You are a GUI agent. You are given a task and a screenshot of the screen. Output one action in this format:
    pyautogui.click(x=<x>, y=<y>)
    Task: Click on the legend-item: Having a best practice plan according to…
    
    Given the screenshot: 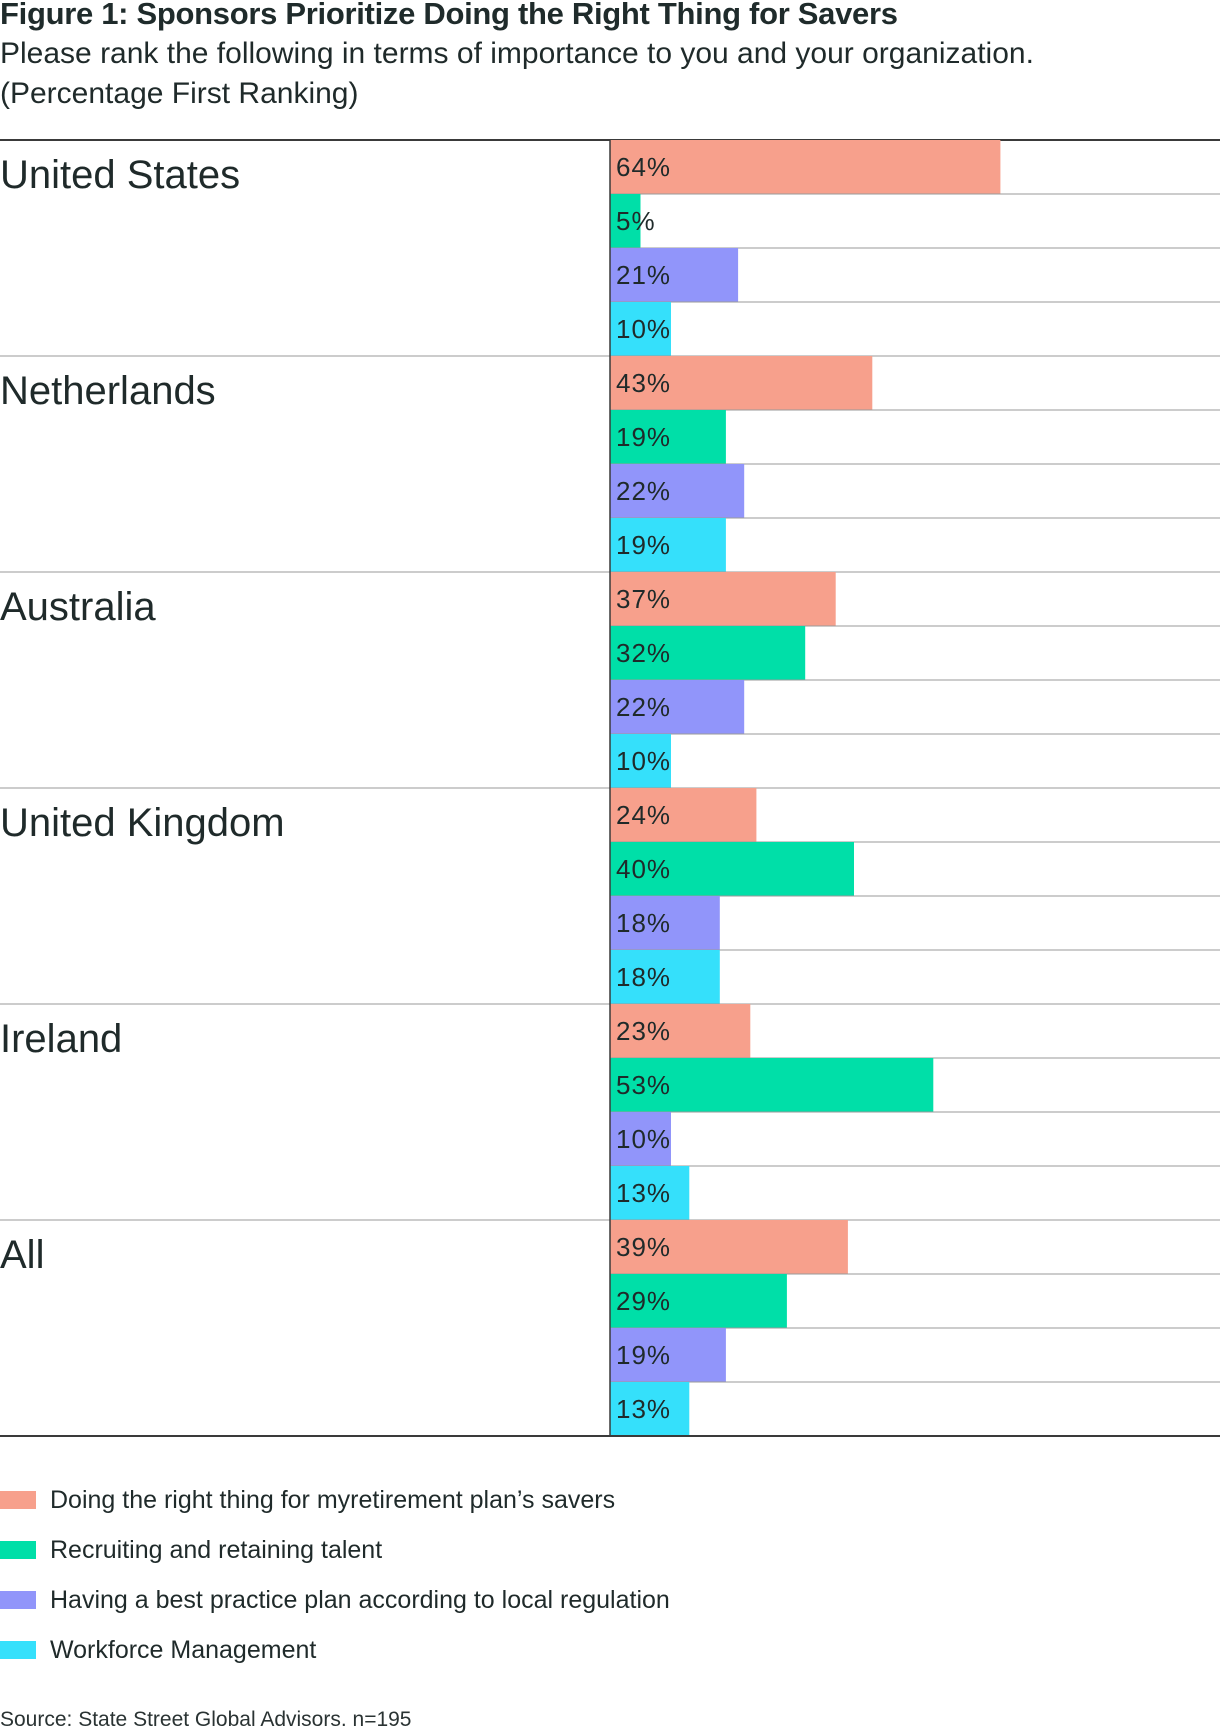 What is the action you would take?
    pyautogui.click(x=610, y=1600)
    